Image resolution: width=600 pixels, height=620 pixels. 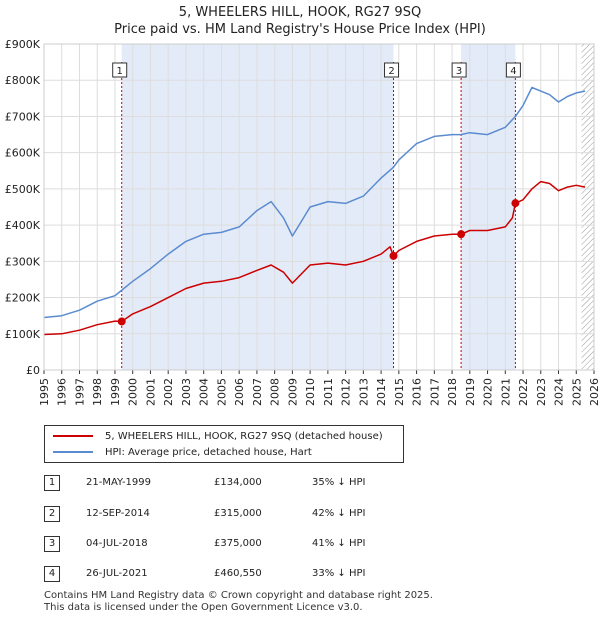 I want to click on y-tick-label: £900K, so click(x=23, y=44).